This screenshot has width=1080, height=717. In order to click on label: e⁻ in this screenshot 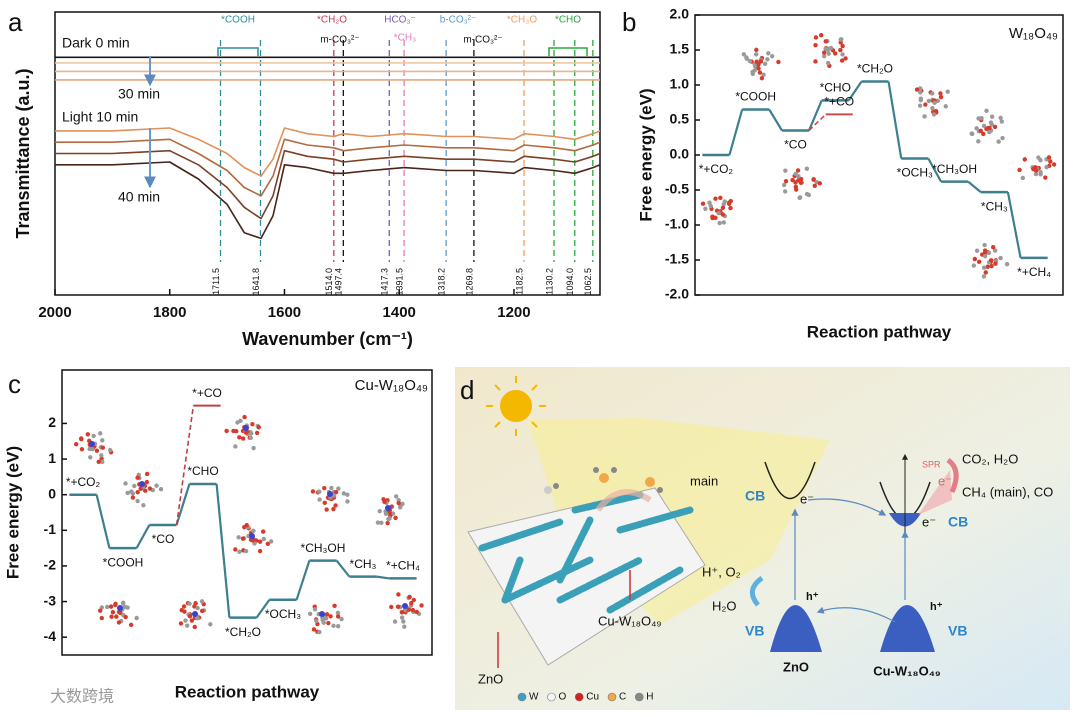, I will do `click(807, 498)`.